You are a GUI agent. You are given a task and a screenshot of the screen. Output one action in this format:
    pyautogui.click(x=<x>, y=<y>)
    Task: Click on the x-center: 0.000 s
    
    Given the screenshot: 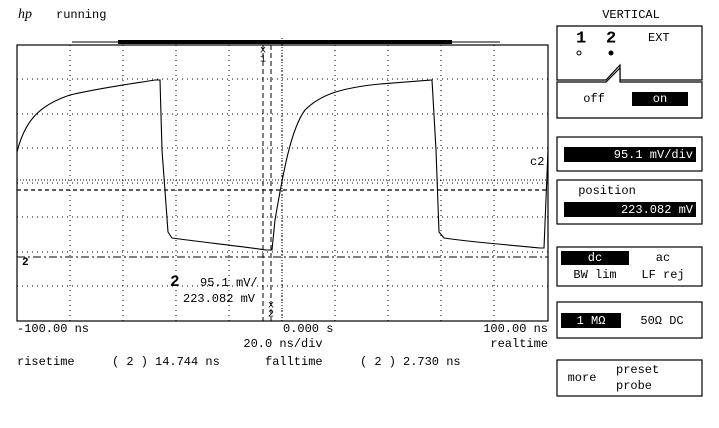 What is the action you would take?
    pyautogui.click(x=308, y=329)
    